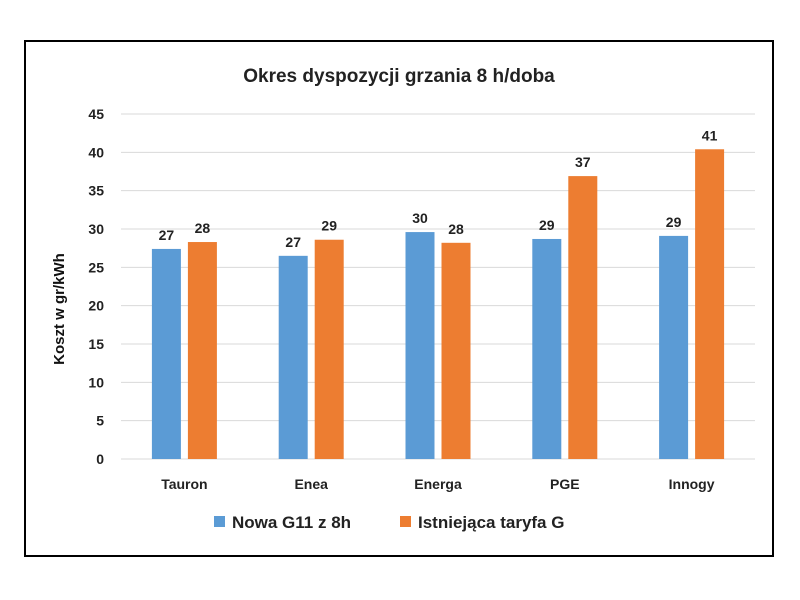 The image size is (800, 600). I want to click on data-label: 30, so click(420, 218).